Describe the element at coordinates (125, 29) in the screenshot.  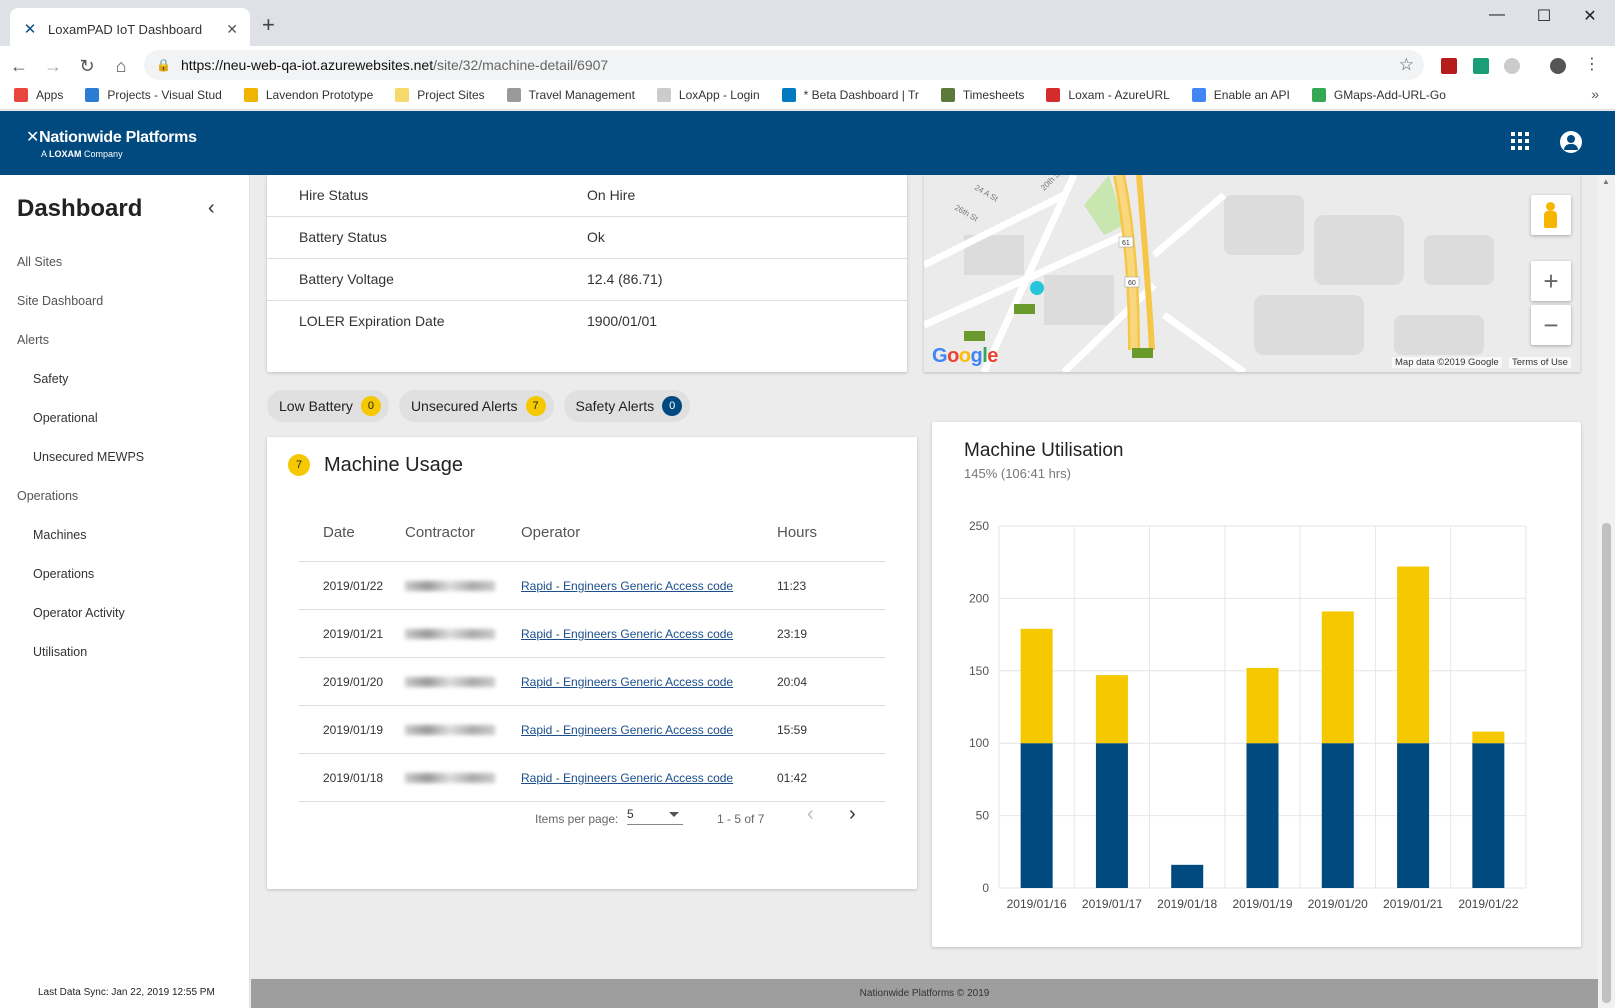
I see `tab-title: LoxamPAD IoT Dashboard` at that location.